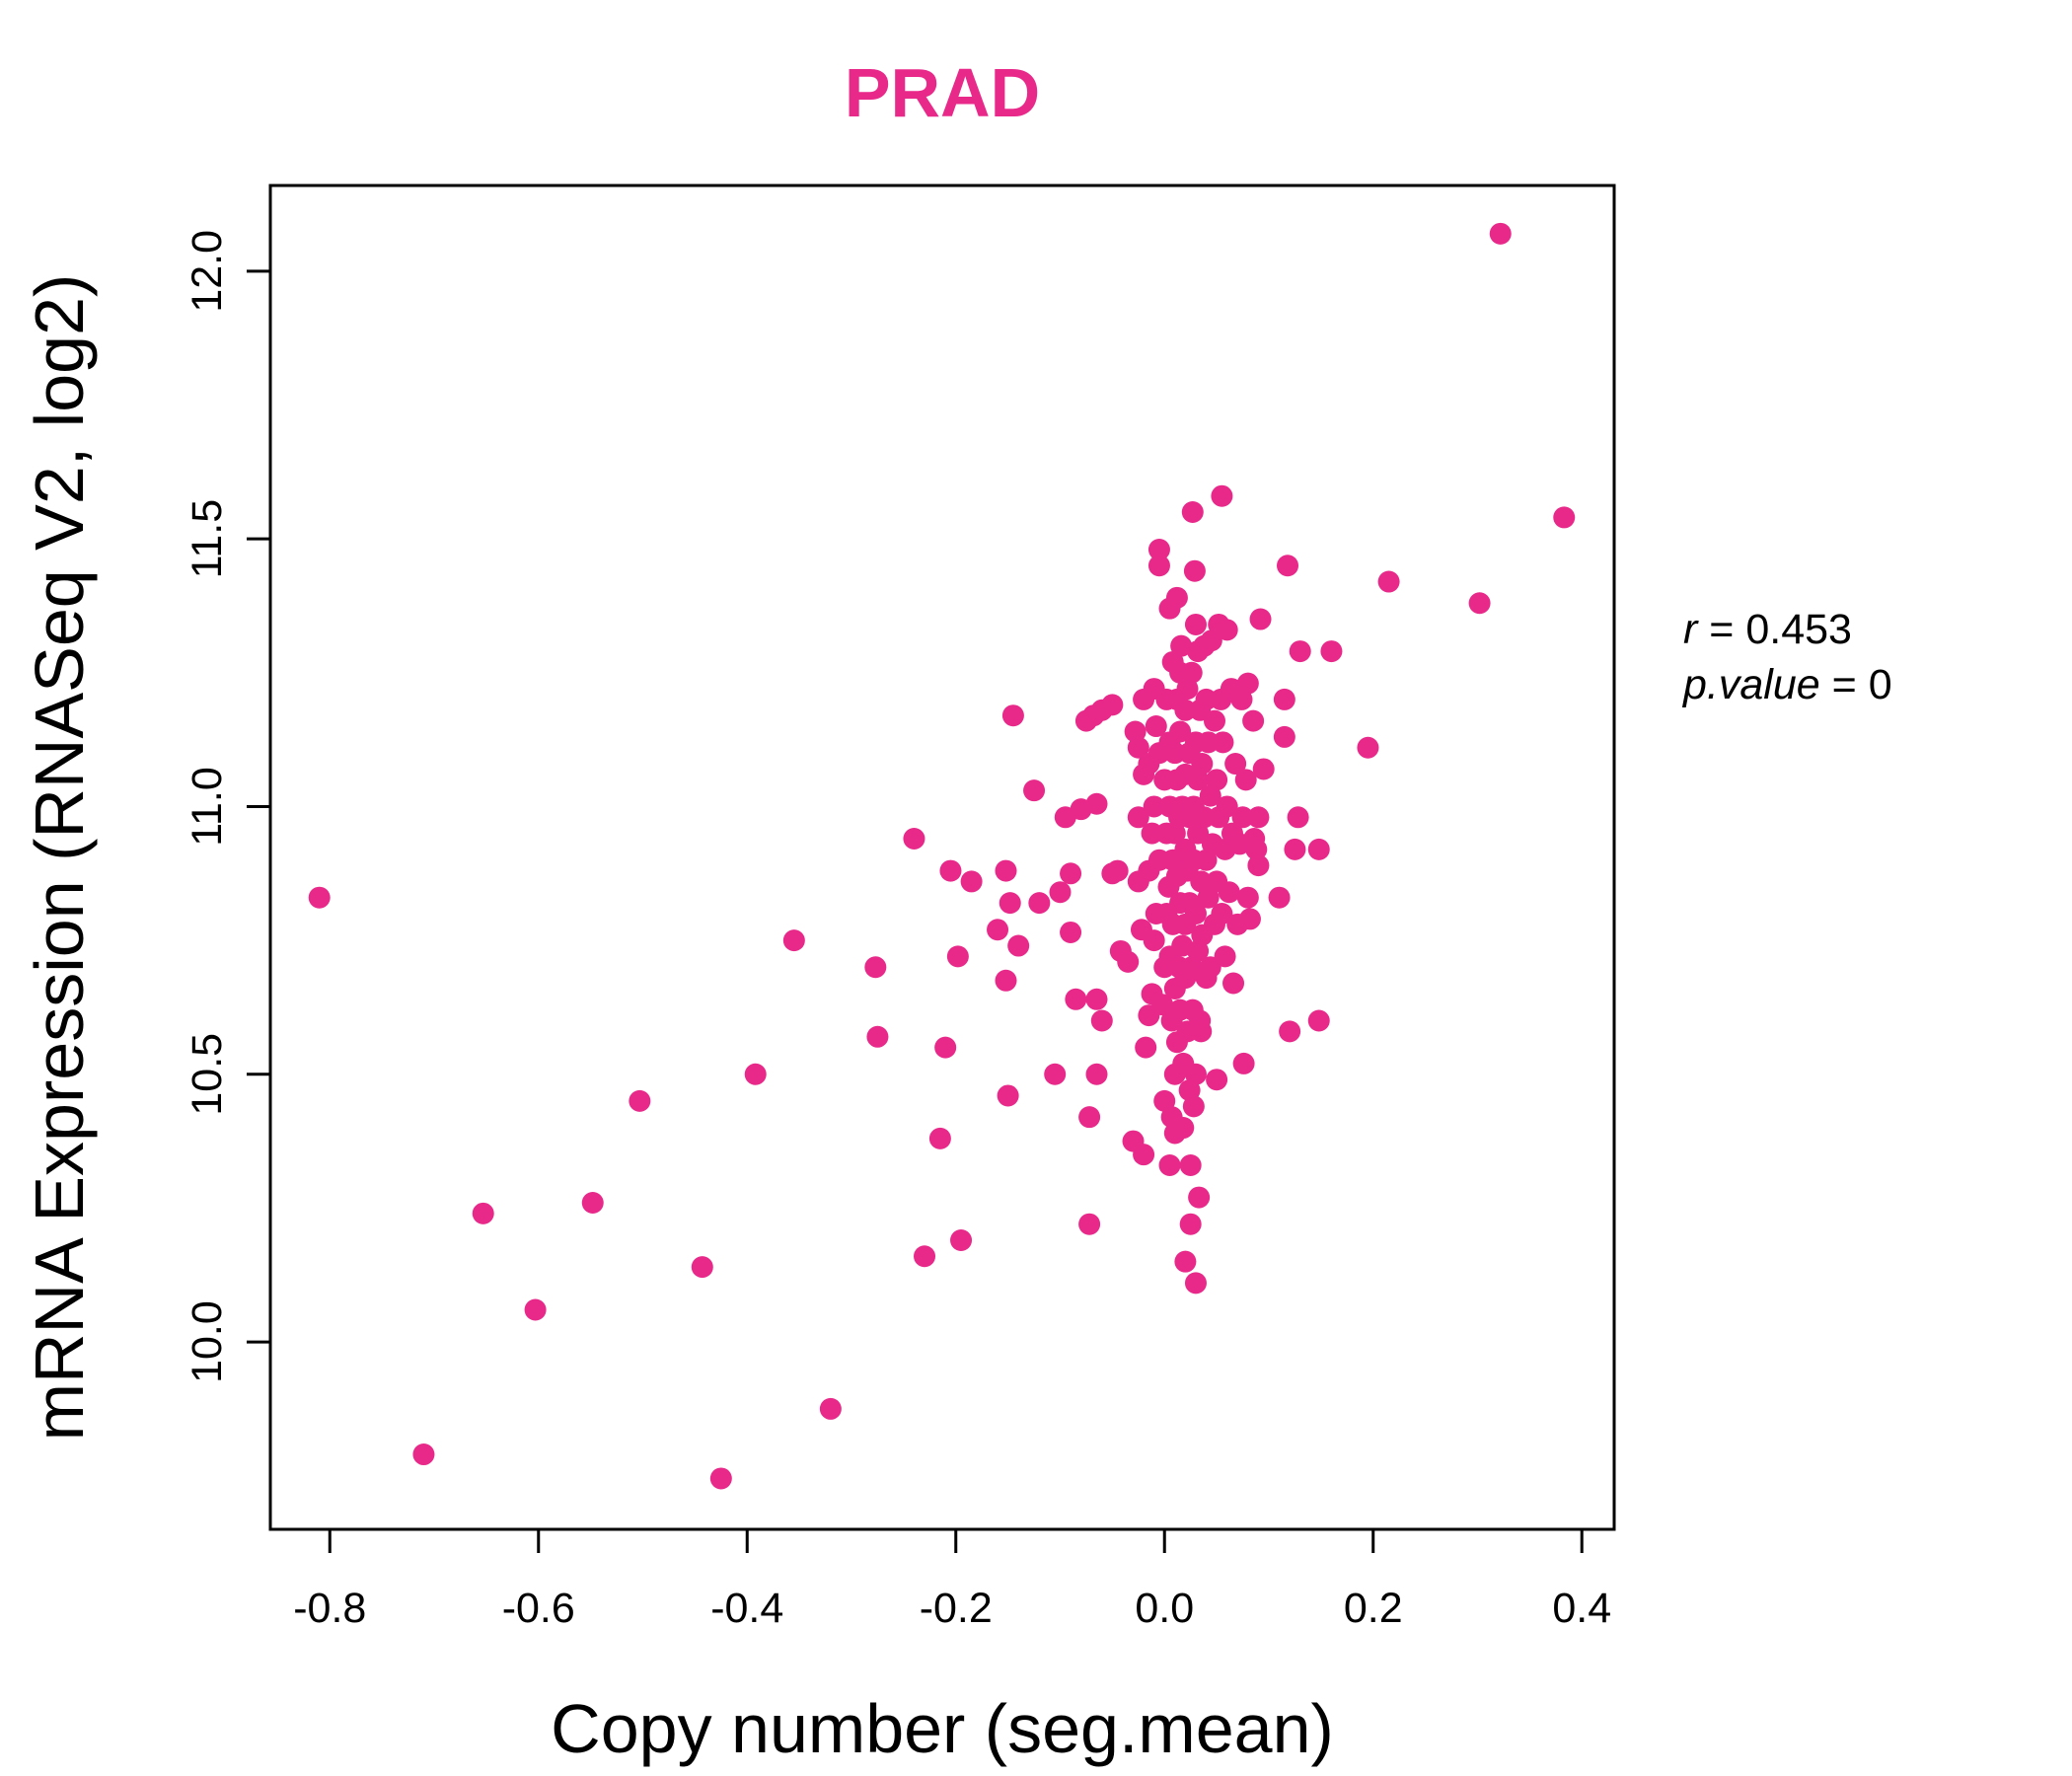 The height and width of the screenshot is (1776, 2072). I want to click on p-equals: =, so click(1845, 685).